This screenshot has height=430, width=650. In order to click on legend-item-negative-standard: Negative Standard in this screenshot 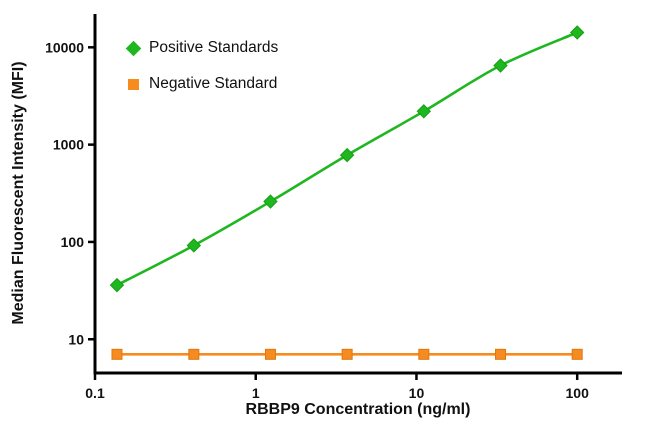, I will do `click(203, 84)`.